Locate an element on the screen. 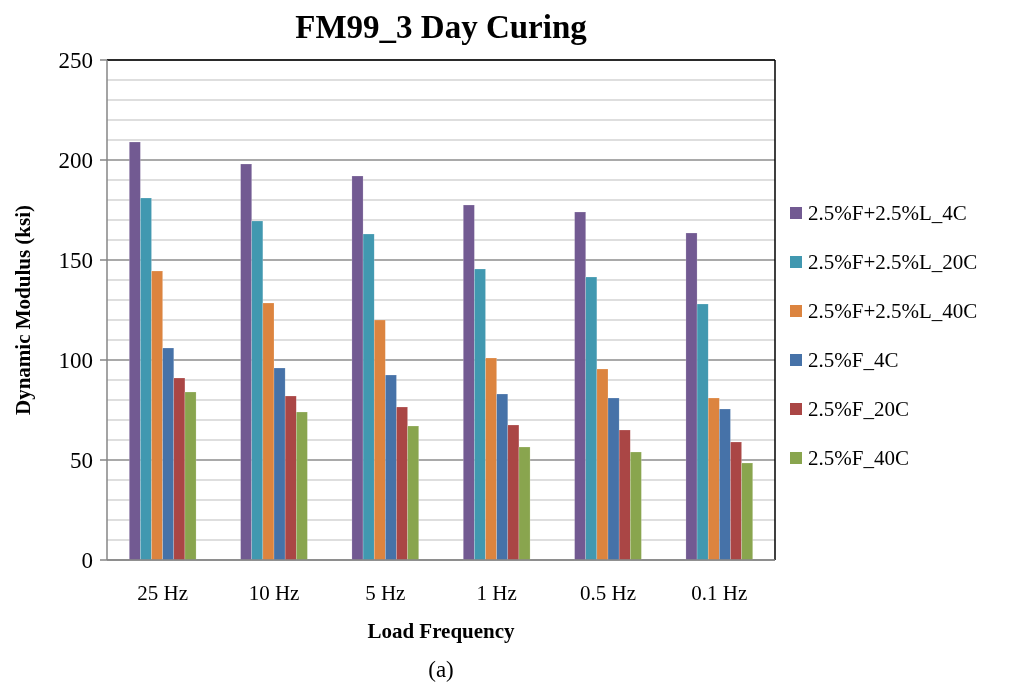 This screenshot has width=1029, height=690. legend-label: 2.5%F_20C is located at coordinates (858, 409).